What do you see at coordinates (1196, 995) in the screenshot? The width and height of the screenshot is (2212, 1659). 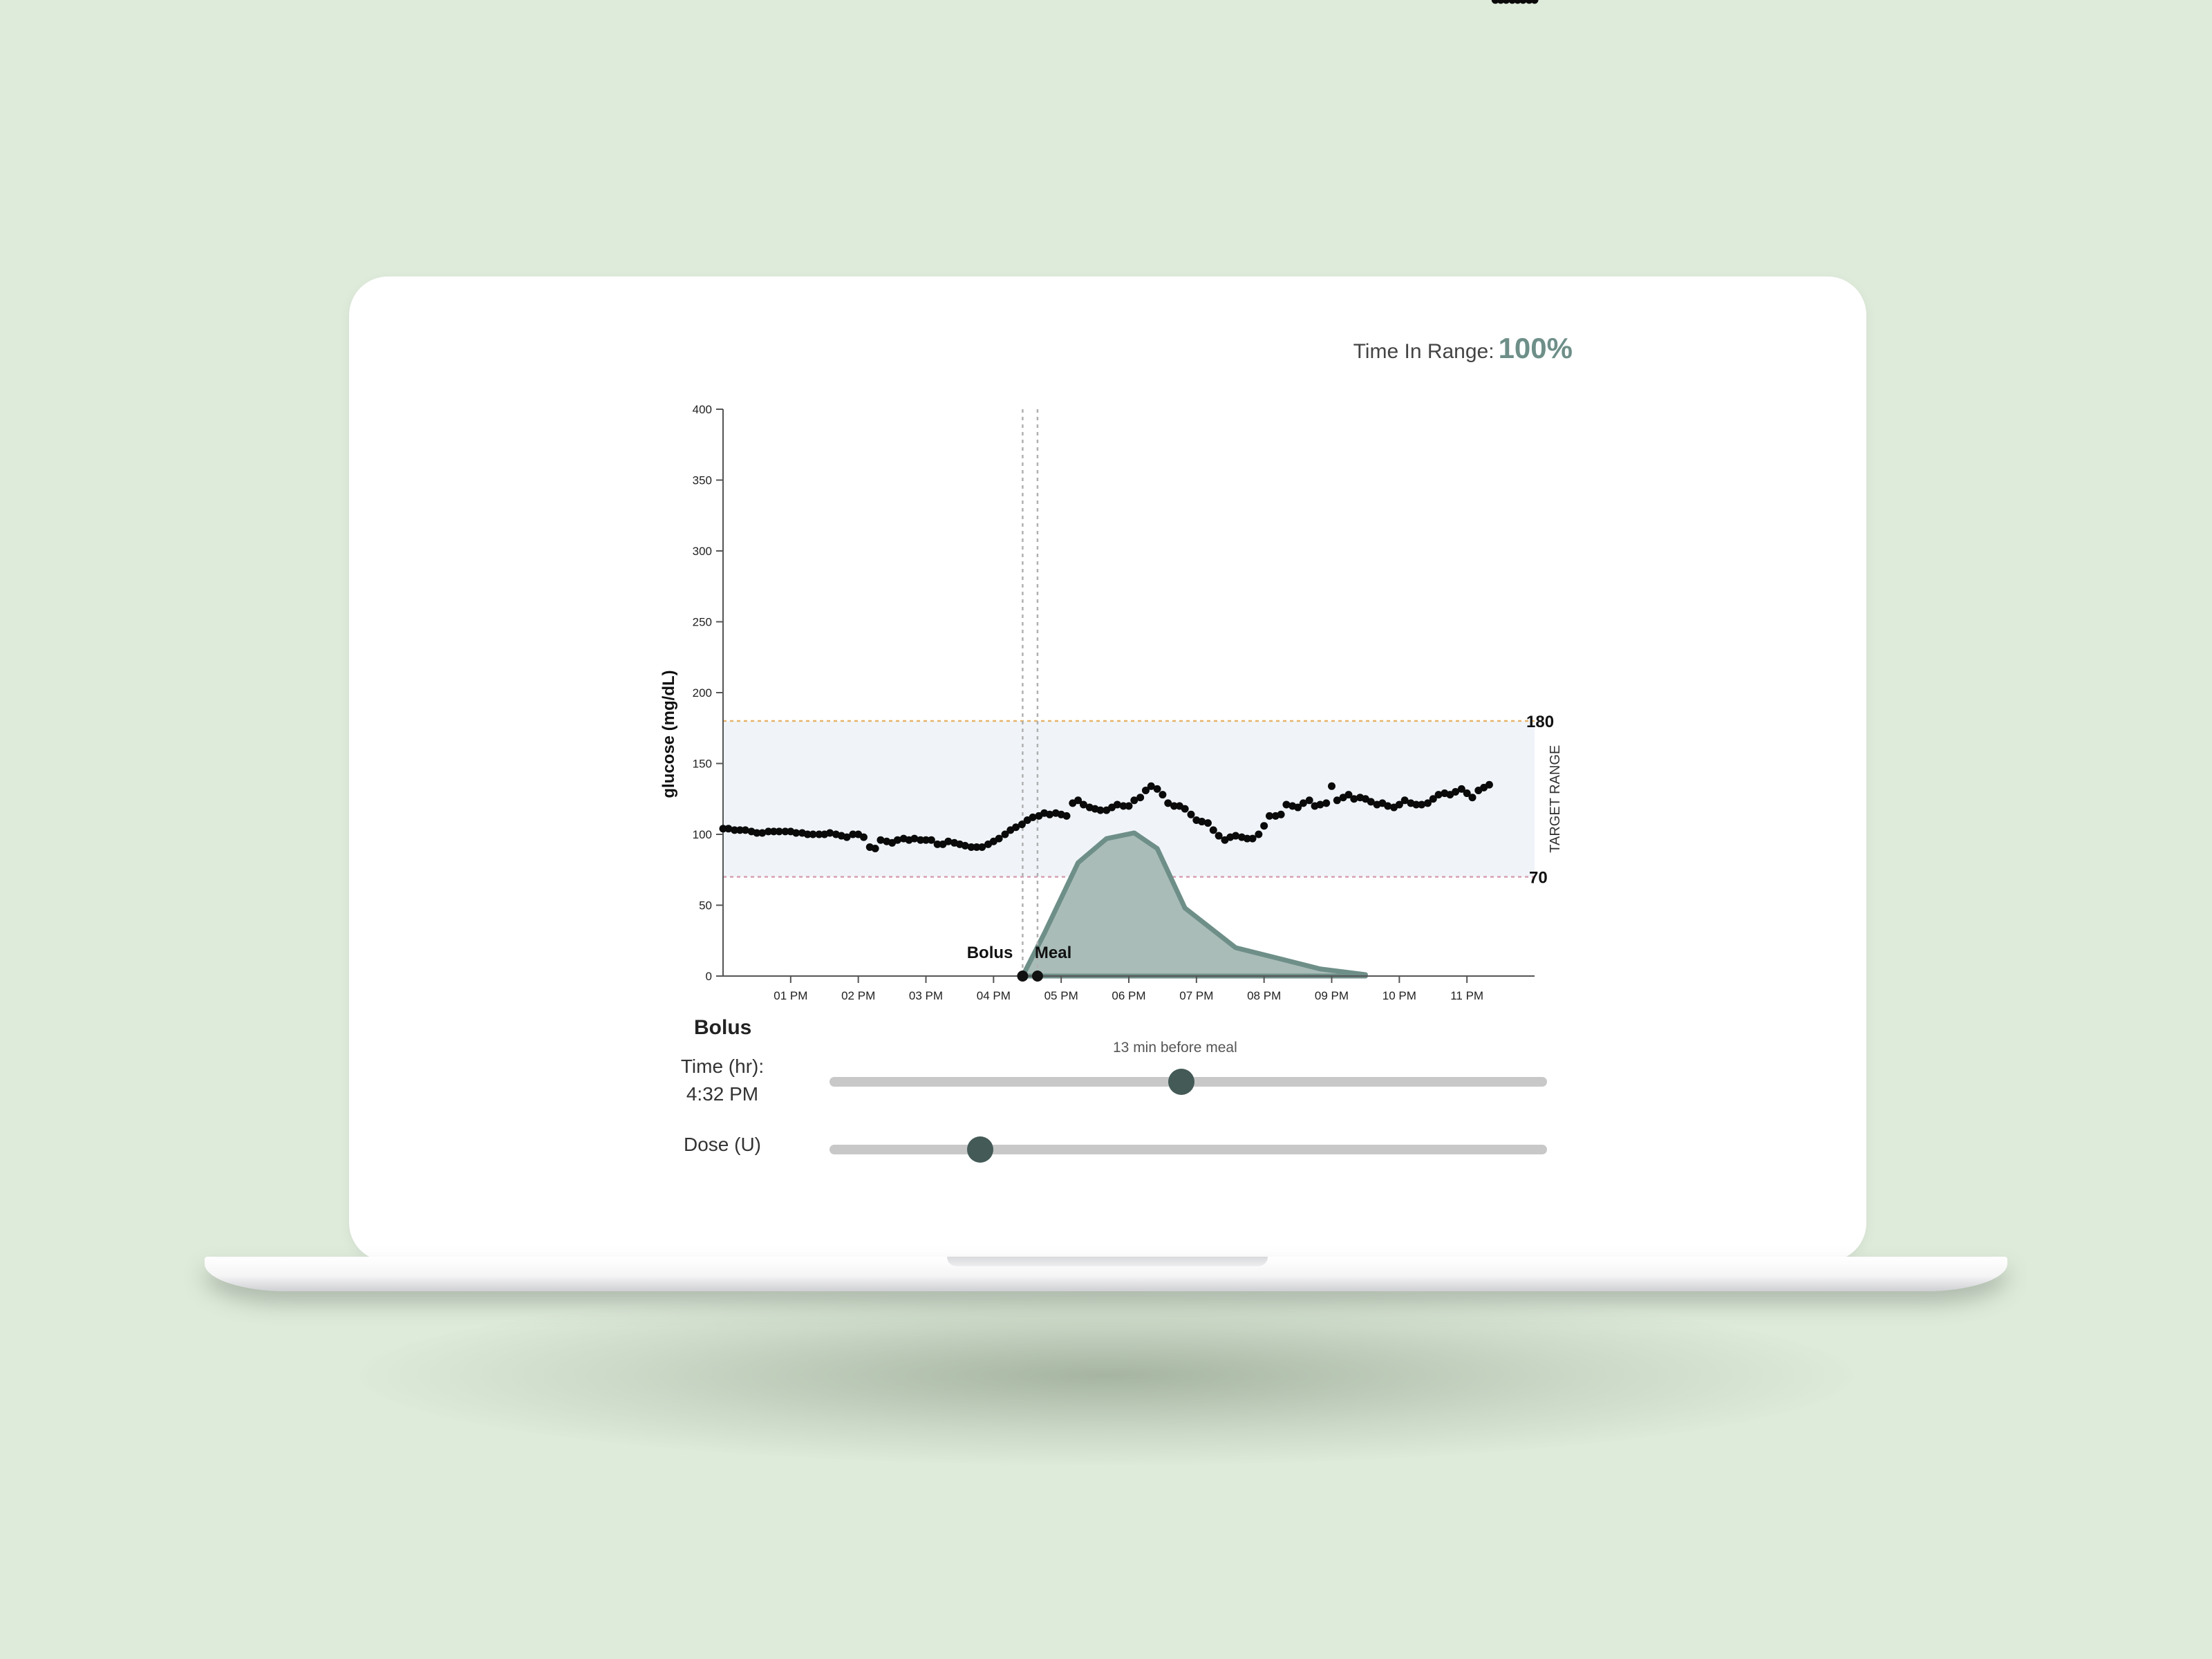 I see `x-tick-label: 07 PM` at bounding box center [1196, 995].